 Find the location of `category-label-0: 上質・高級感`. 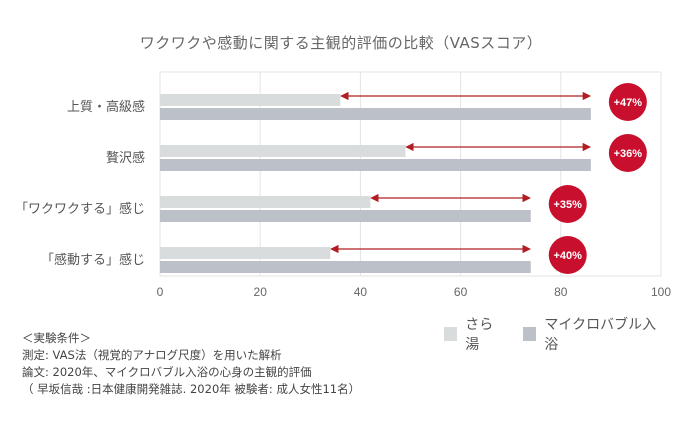

category-label-0: 上質・高級感 is located at coordinates (106, 107).